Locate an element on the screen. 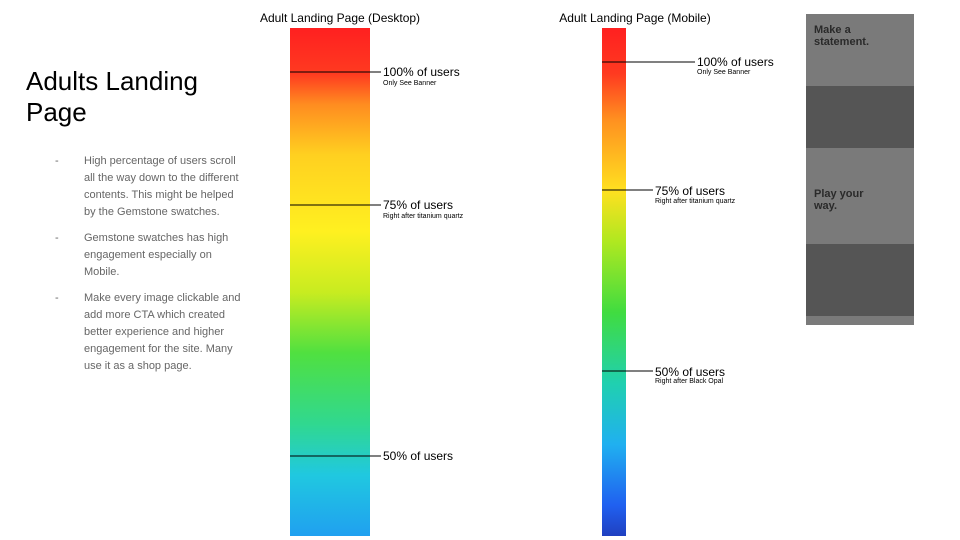 The height and width of the screenshot is (540, 960). preview-headline: Play your way. is located at coordinates (839, 200).